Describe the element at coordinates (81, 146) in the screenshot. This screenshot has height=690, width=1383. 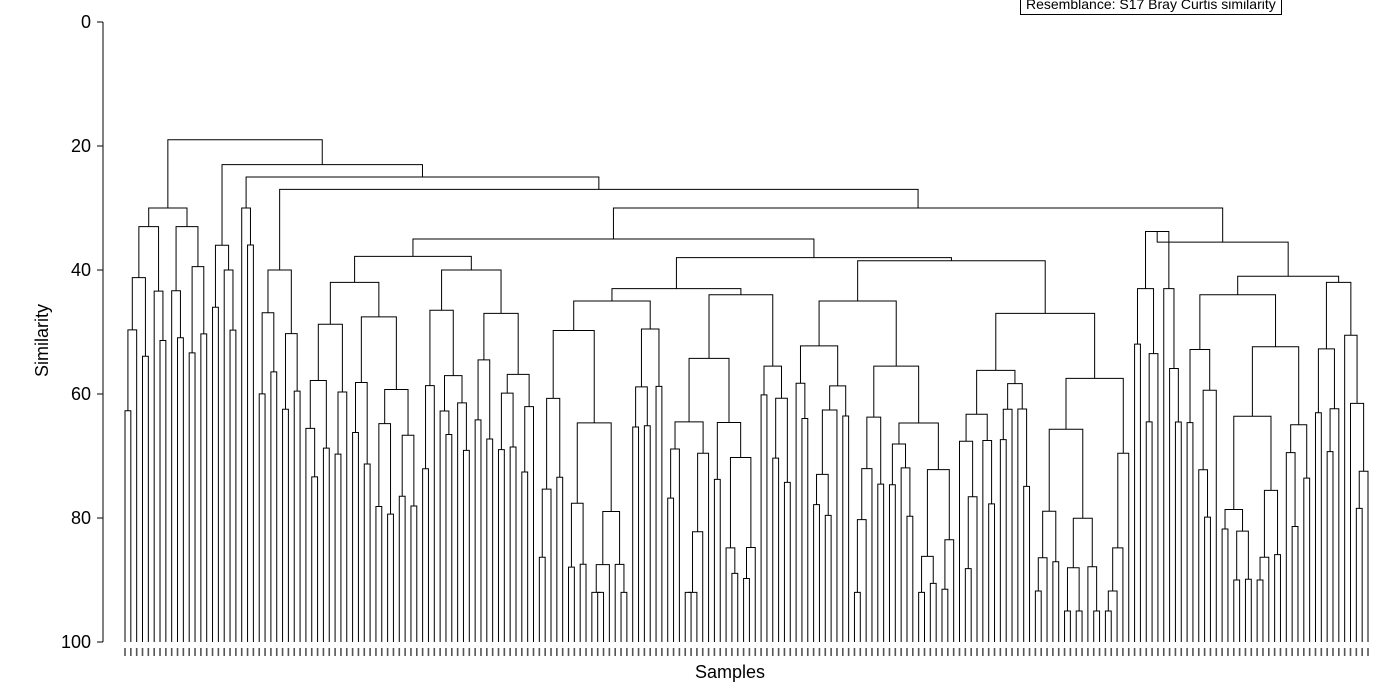
I see `y-tick-label: 20` at that location.